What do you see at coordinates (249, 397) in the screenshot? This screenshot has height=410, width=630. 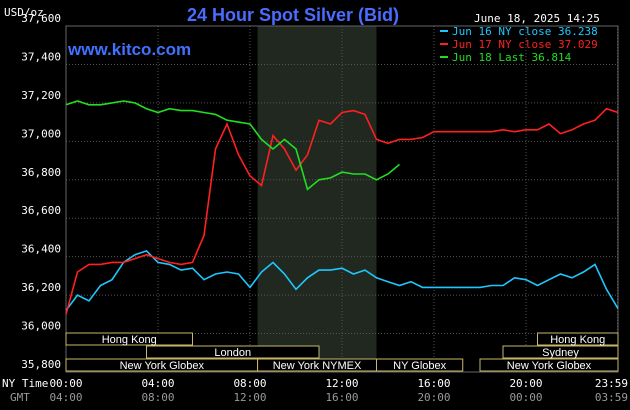 I see `x2-tick-label: 12:00` at bounding box center [249, 397].